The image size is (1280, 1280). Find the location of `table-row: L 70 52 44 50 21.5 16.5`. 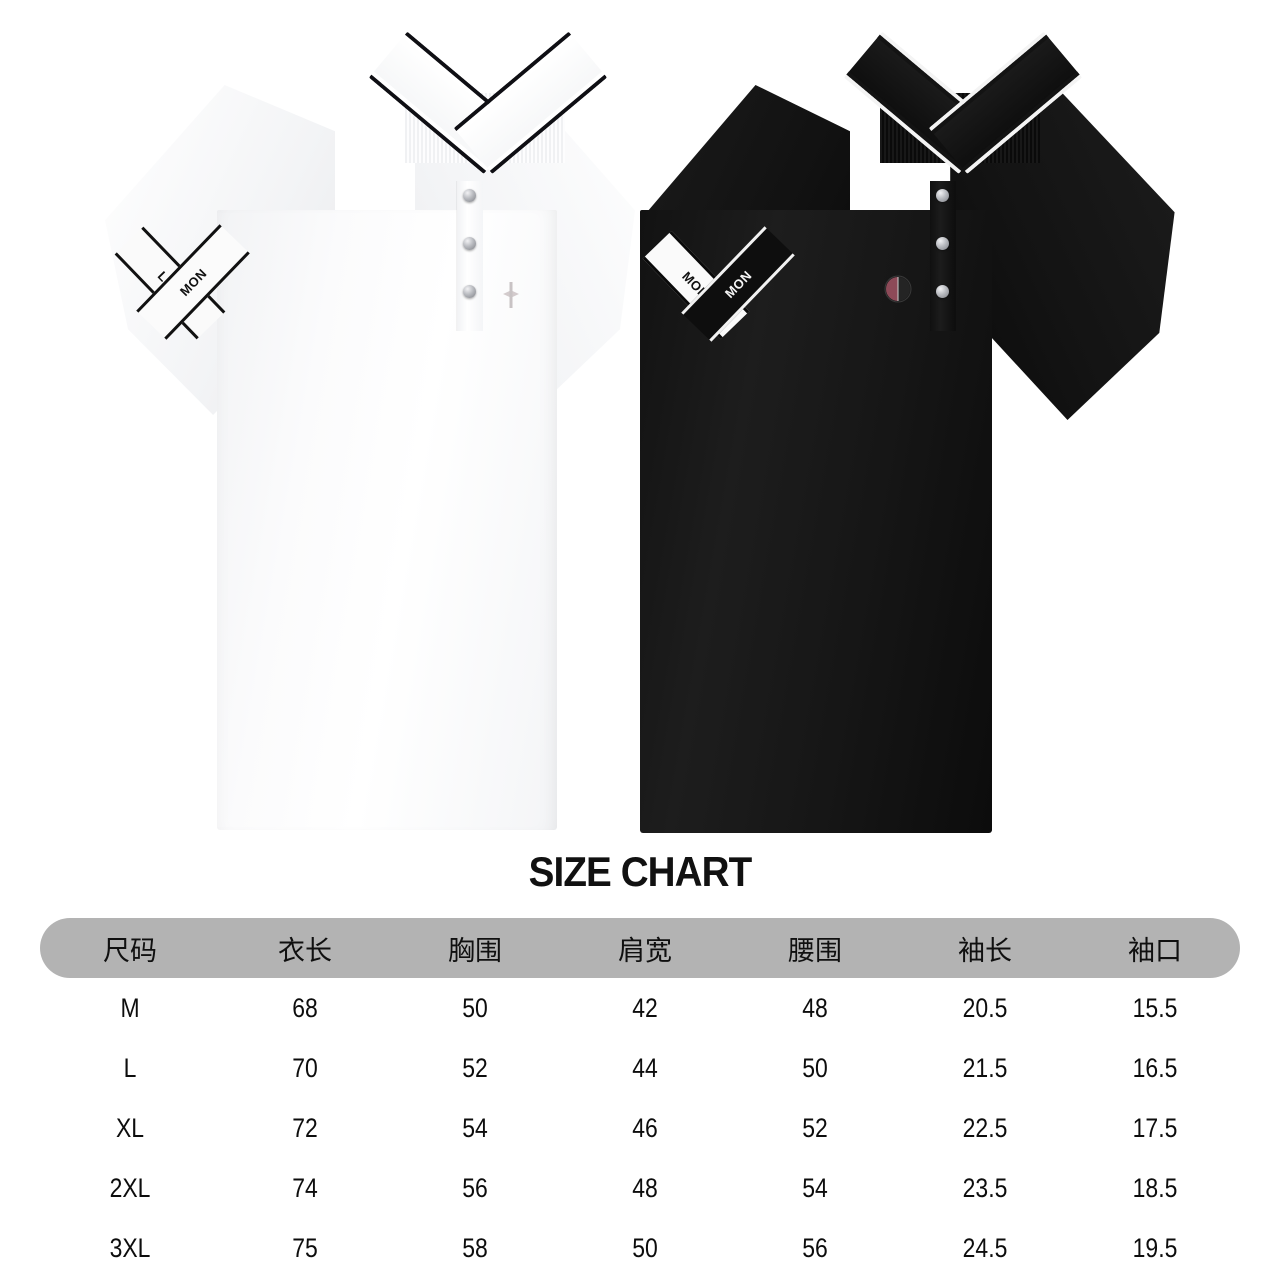

table-row: L 70 52 44 50 21.5 16.5 is located at coordinates (640, 1068).